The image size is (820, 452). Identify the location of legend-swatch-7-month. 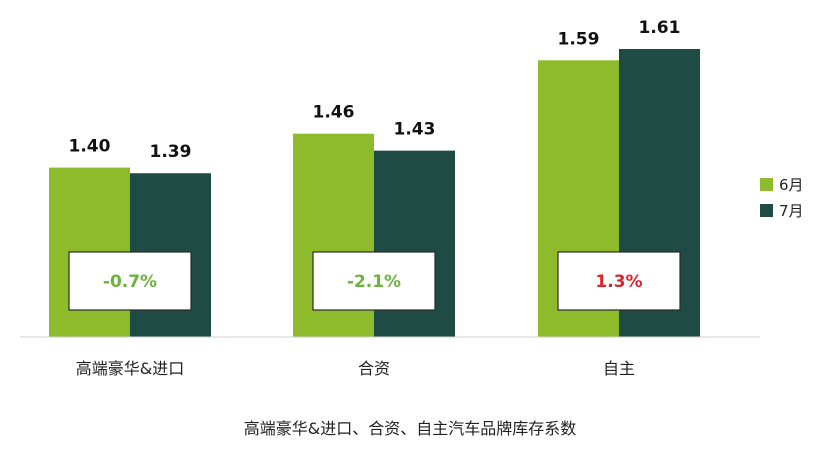
(766, 210).